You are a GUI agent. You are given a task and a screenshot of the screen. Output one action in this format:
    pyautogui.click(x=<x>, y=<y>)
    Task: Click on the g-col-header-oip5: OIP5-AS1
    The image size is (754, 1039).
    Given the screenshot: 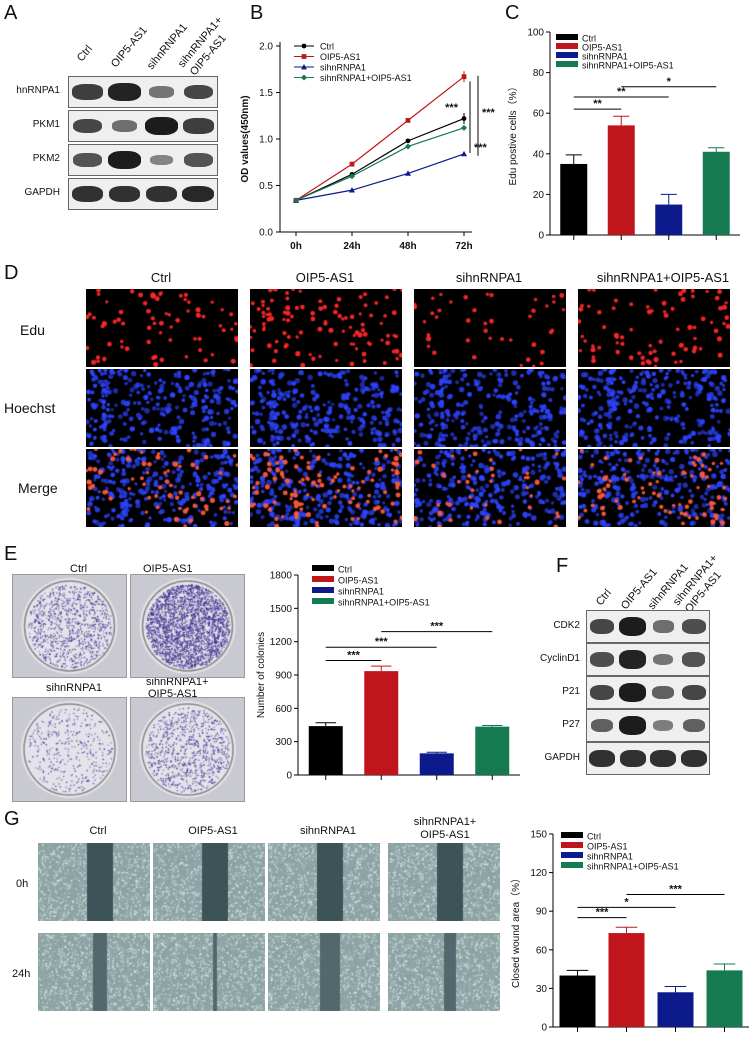 What is the action you would take?
    pyautogui.click(x=213, y=831)
    